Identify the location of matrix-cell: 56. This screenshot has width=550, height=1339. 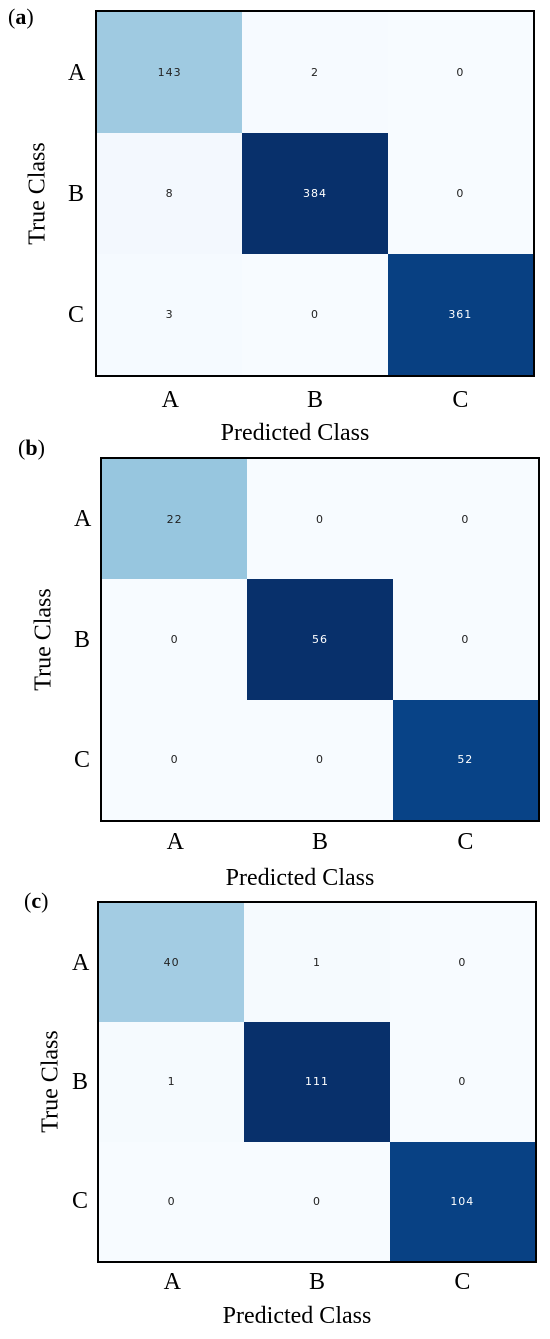
(320, 639).